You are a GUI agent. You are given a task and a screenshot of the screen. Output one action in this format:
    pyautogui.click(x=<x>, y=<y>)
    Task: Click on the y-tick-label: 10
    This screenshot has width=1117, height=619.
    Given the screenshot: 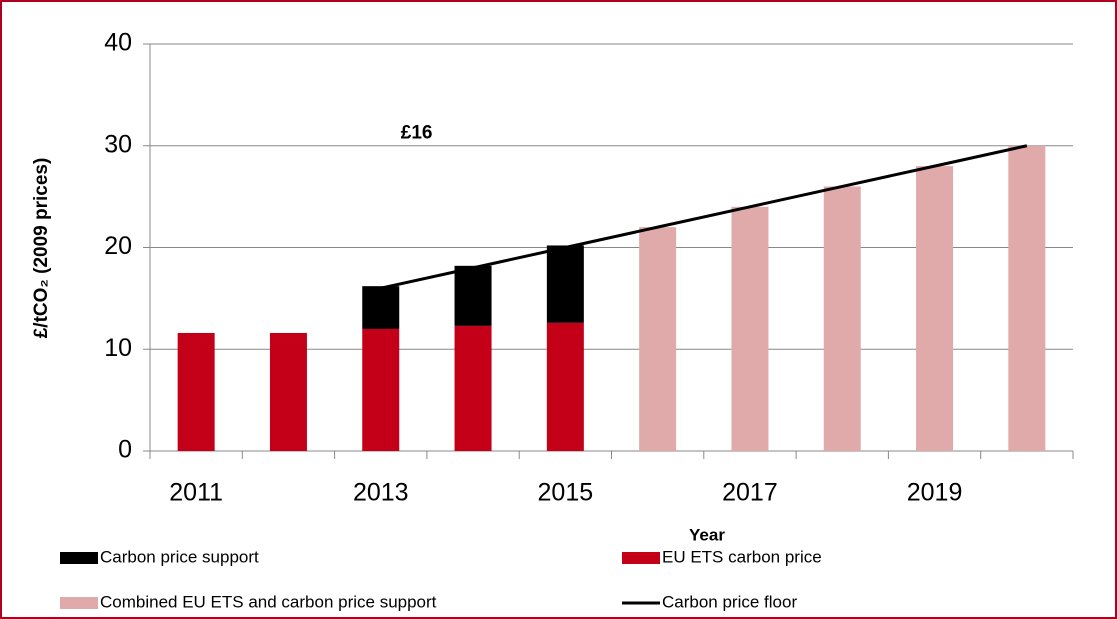 What is the action you would take?
    pyautogui.click(x=118, y=348)
    